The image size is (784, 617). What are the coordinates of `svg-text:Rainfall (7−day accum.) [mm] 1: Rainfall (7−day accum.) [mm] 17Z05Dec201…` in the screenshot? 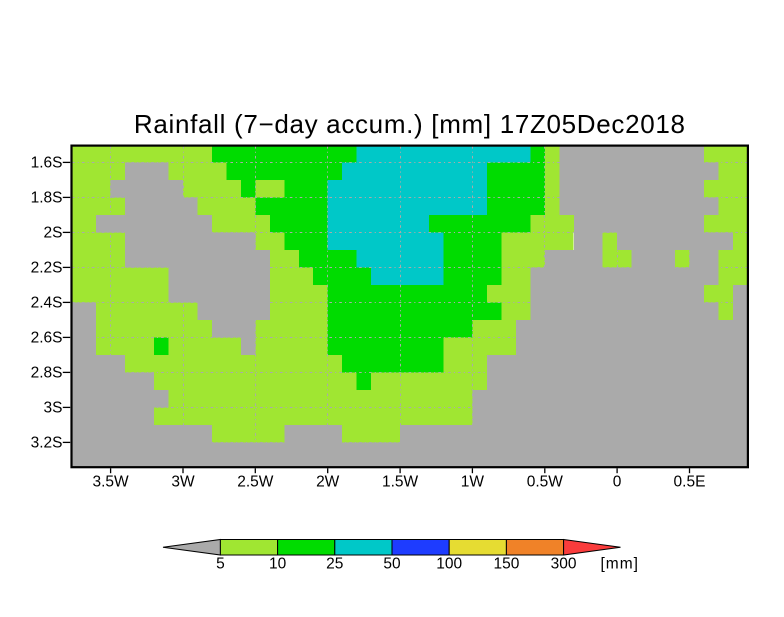 It's located at (410, 124).